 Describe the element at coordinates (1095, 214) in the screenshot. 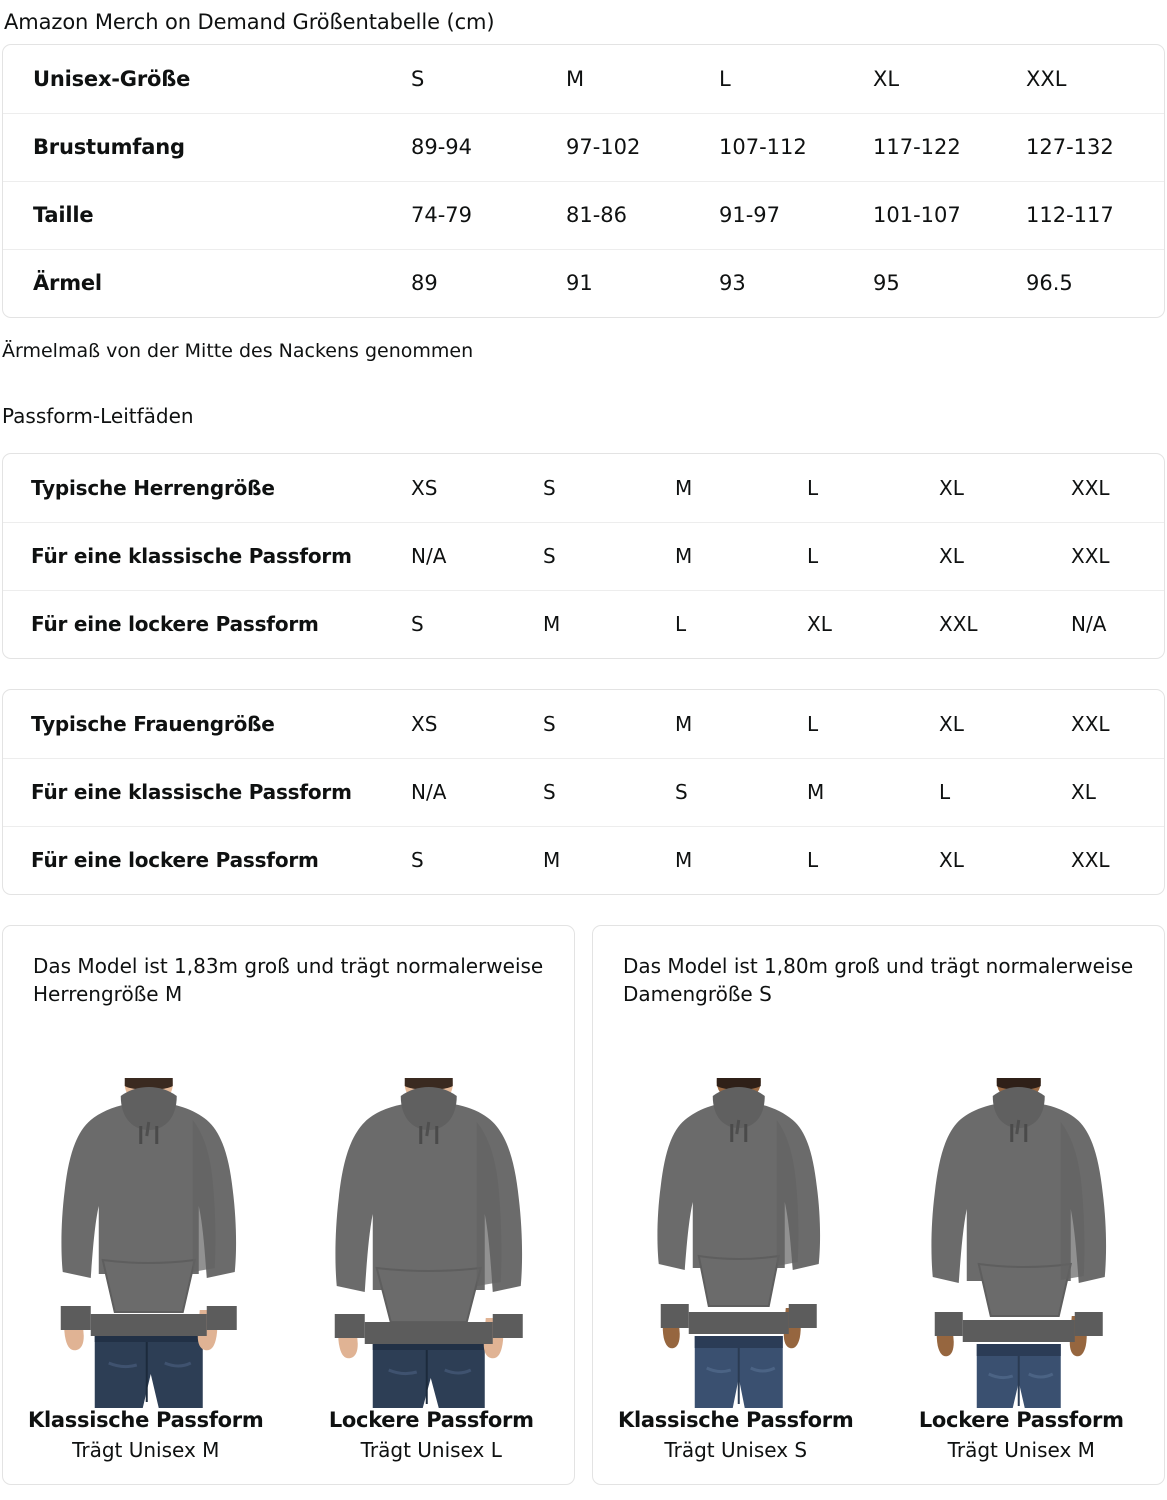

I see `measurement-waist-xxl: 112-117` at that location.